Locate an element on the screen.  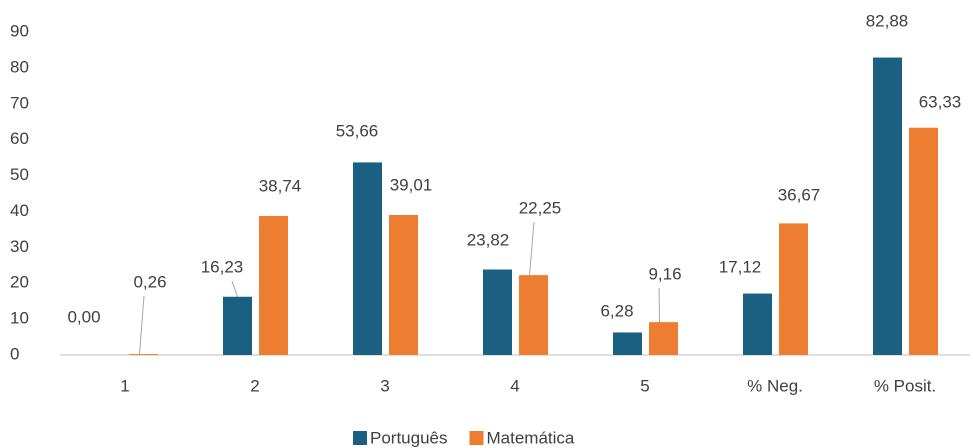
data-label: 22,25 is located at coordinates (540, 207).